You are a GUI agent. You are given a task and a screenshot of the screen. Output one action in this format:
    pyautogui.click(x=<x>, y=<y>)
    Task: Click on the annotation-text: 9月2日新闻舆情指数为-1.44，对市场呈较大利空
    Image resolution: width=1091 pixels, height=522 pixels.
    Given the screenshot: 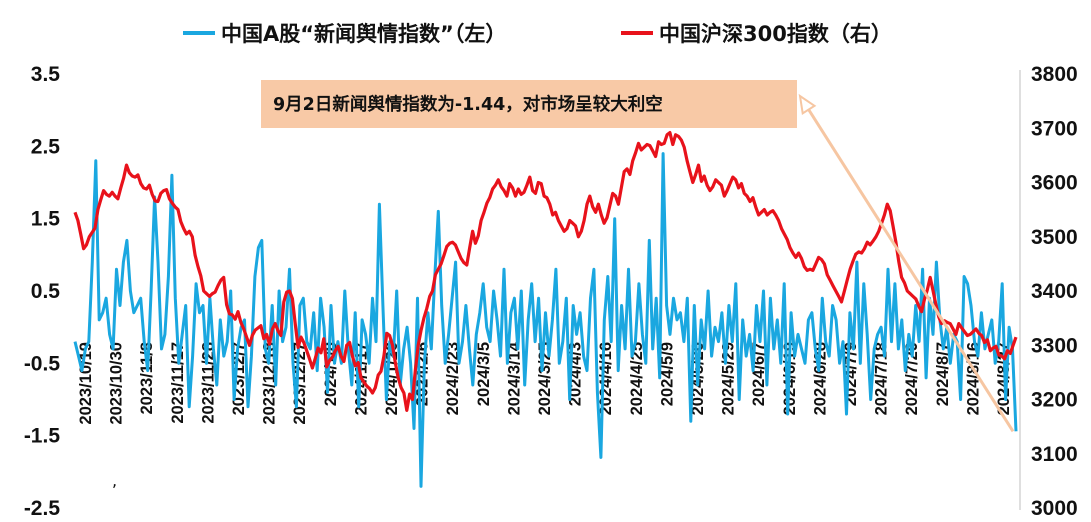 What is the action you would take?
    pyautogui.click(x=468, y=104)
    